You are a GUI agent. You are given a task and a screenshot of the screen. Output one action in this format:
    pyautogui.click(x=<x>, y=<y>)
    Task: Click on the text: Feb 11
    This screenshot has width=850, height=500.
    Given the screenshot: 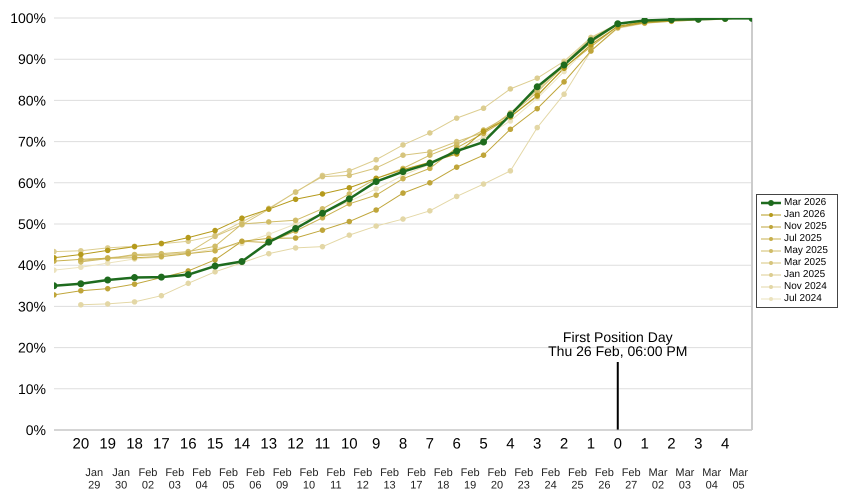 What is the action you would take?
    pyautogui.click(x=336, y=479)
    